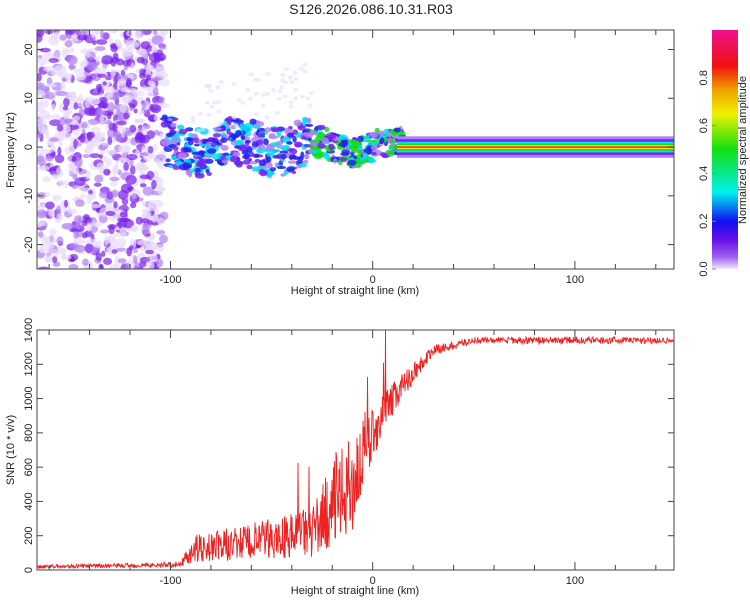 This screenshot has height=600, width=750. What do you see at coordinates (29, 98) in the screenshot?
I see `y-tick-label: 10` at bounding box center [29, 98].